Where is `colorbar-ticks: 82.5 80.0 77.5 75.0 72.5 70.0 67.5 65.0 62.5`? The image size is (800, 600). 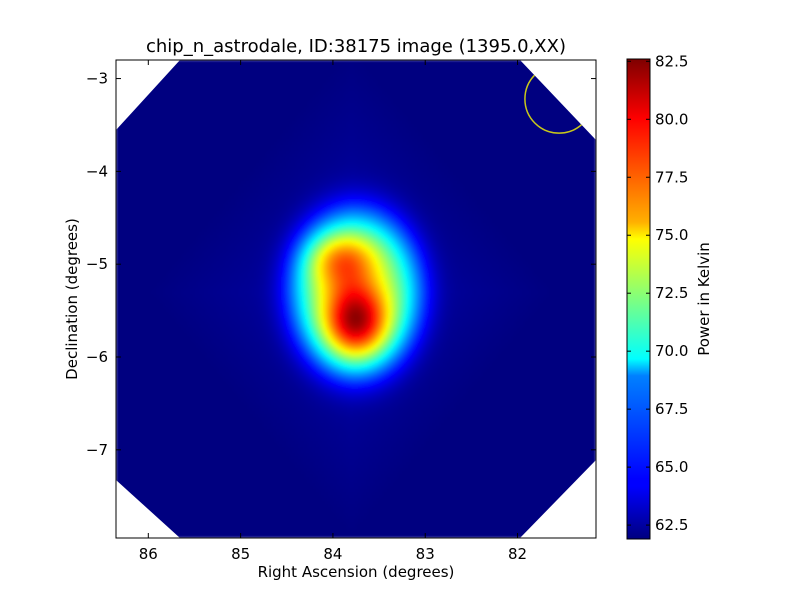
colorbar-ticks: 82.5 80.0 77.5 75.0 72.5 70.0 67.5 65.0 62.5 is located at coordinates (657, 293).